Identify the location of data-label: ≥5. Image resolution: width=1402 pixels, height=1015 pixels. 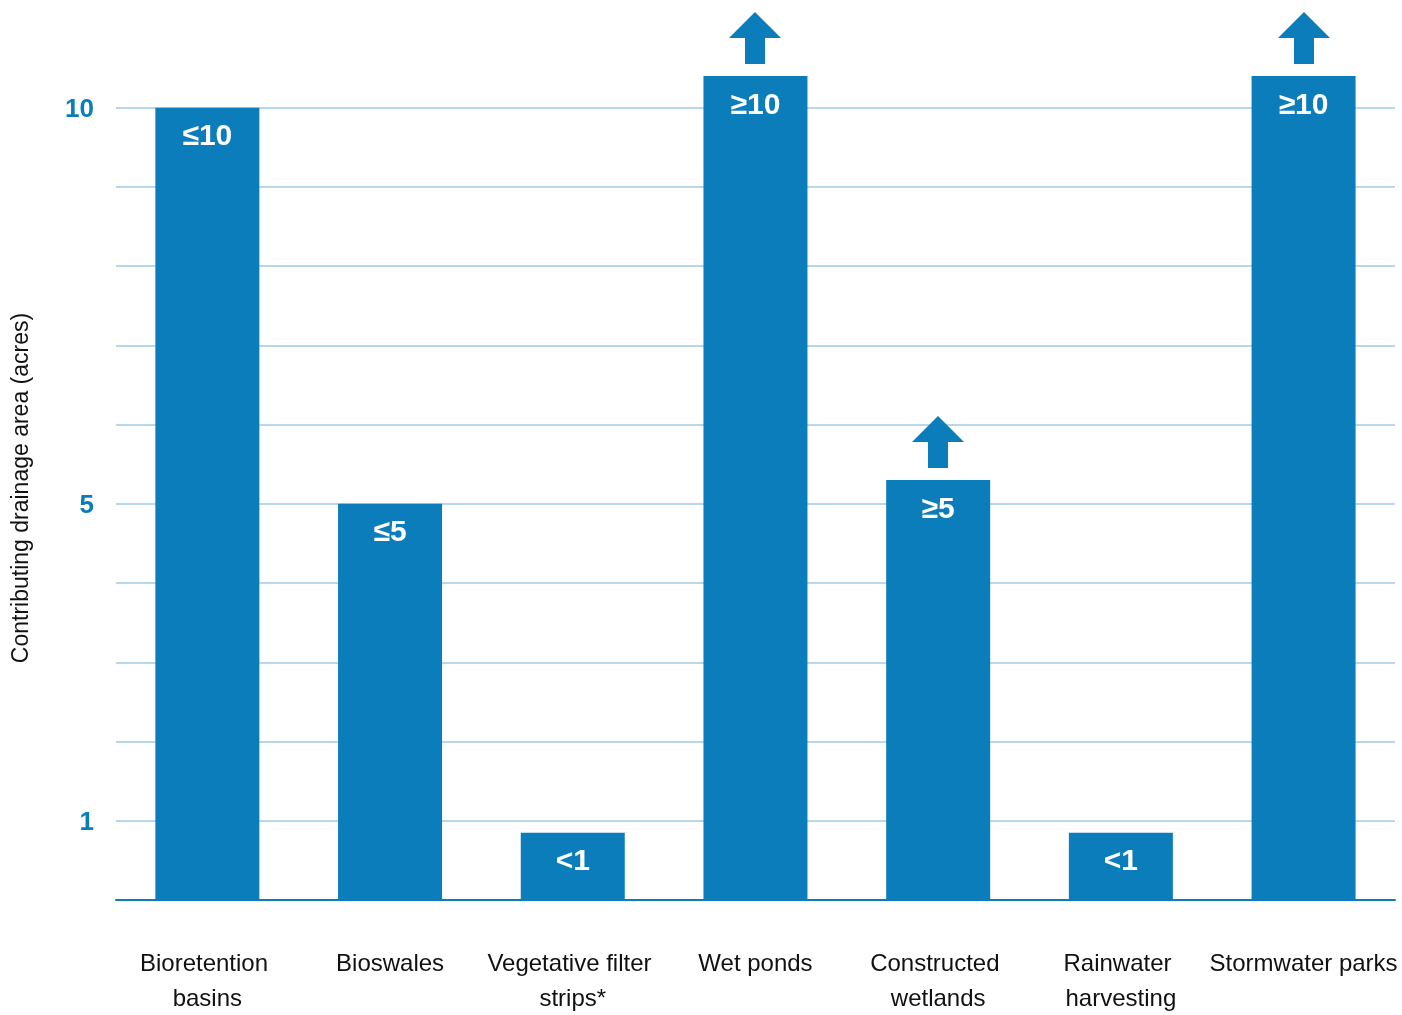
(938, 507).